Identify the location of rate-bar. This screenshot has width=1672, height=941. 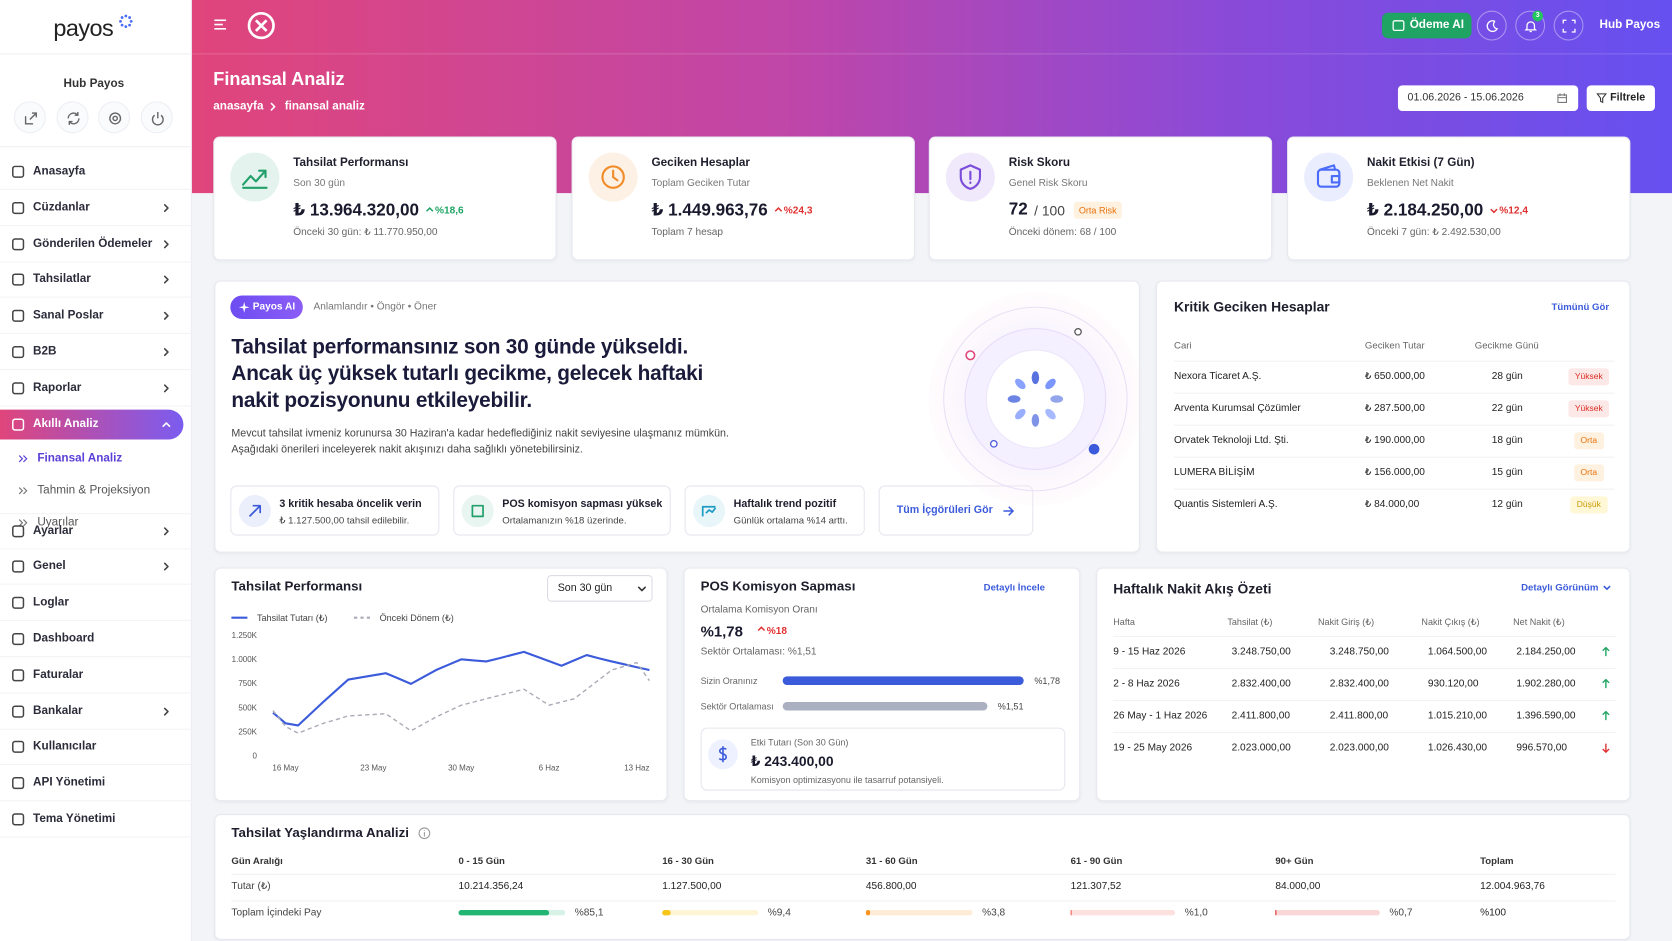
(903, 680).